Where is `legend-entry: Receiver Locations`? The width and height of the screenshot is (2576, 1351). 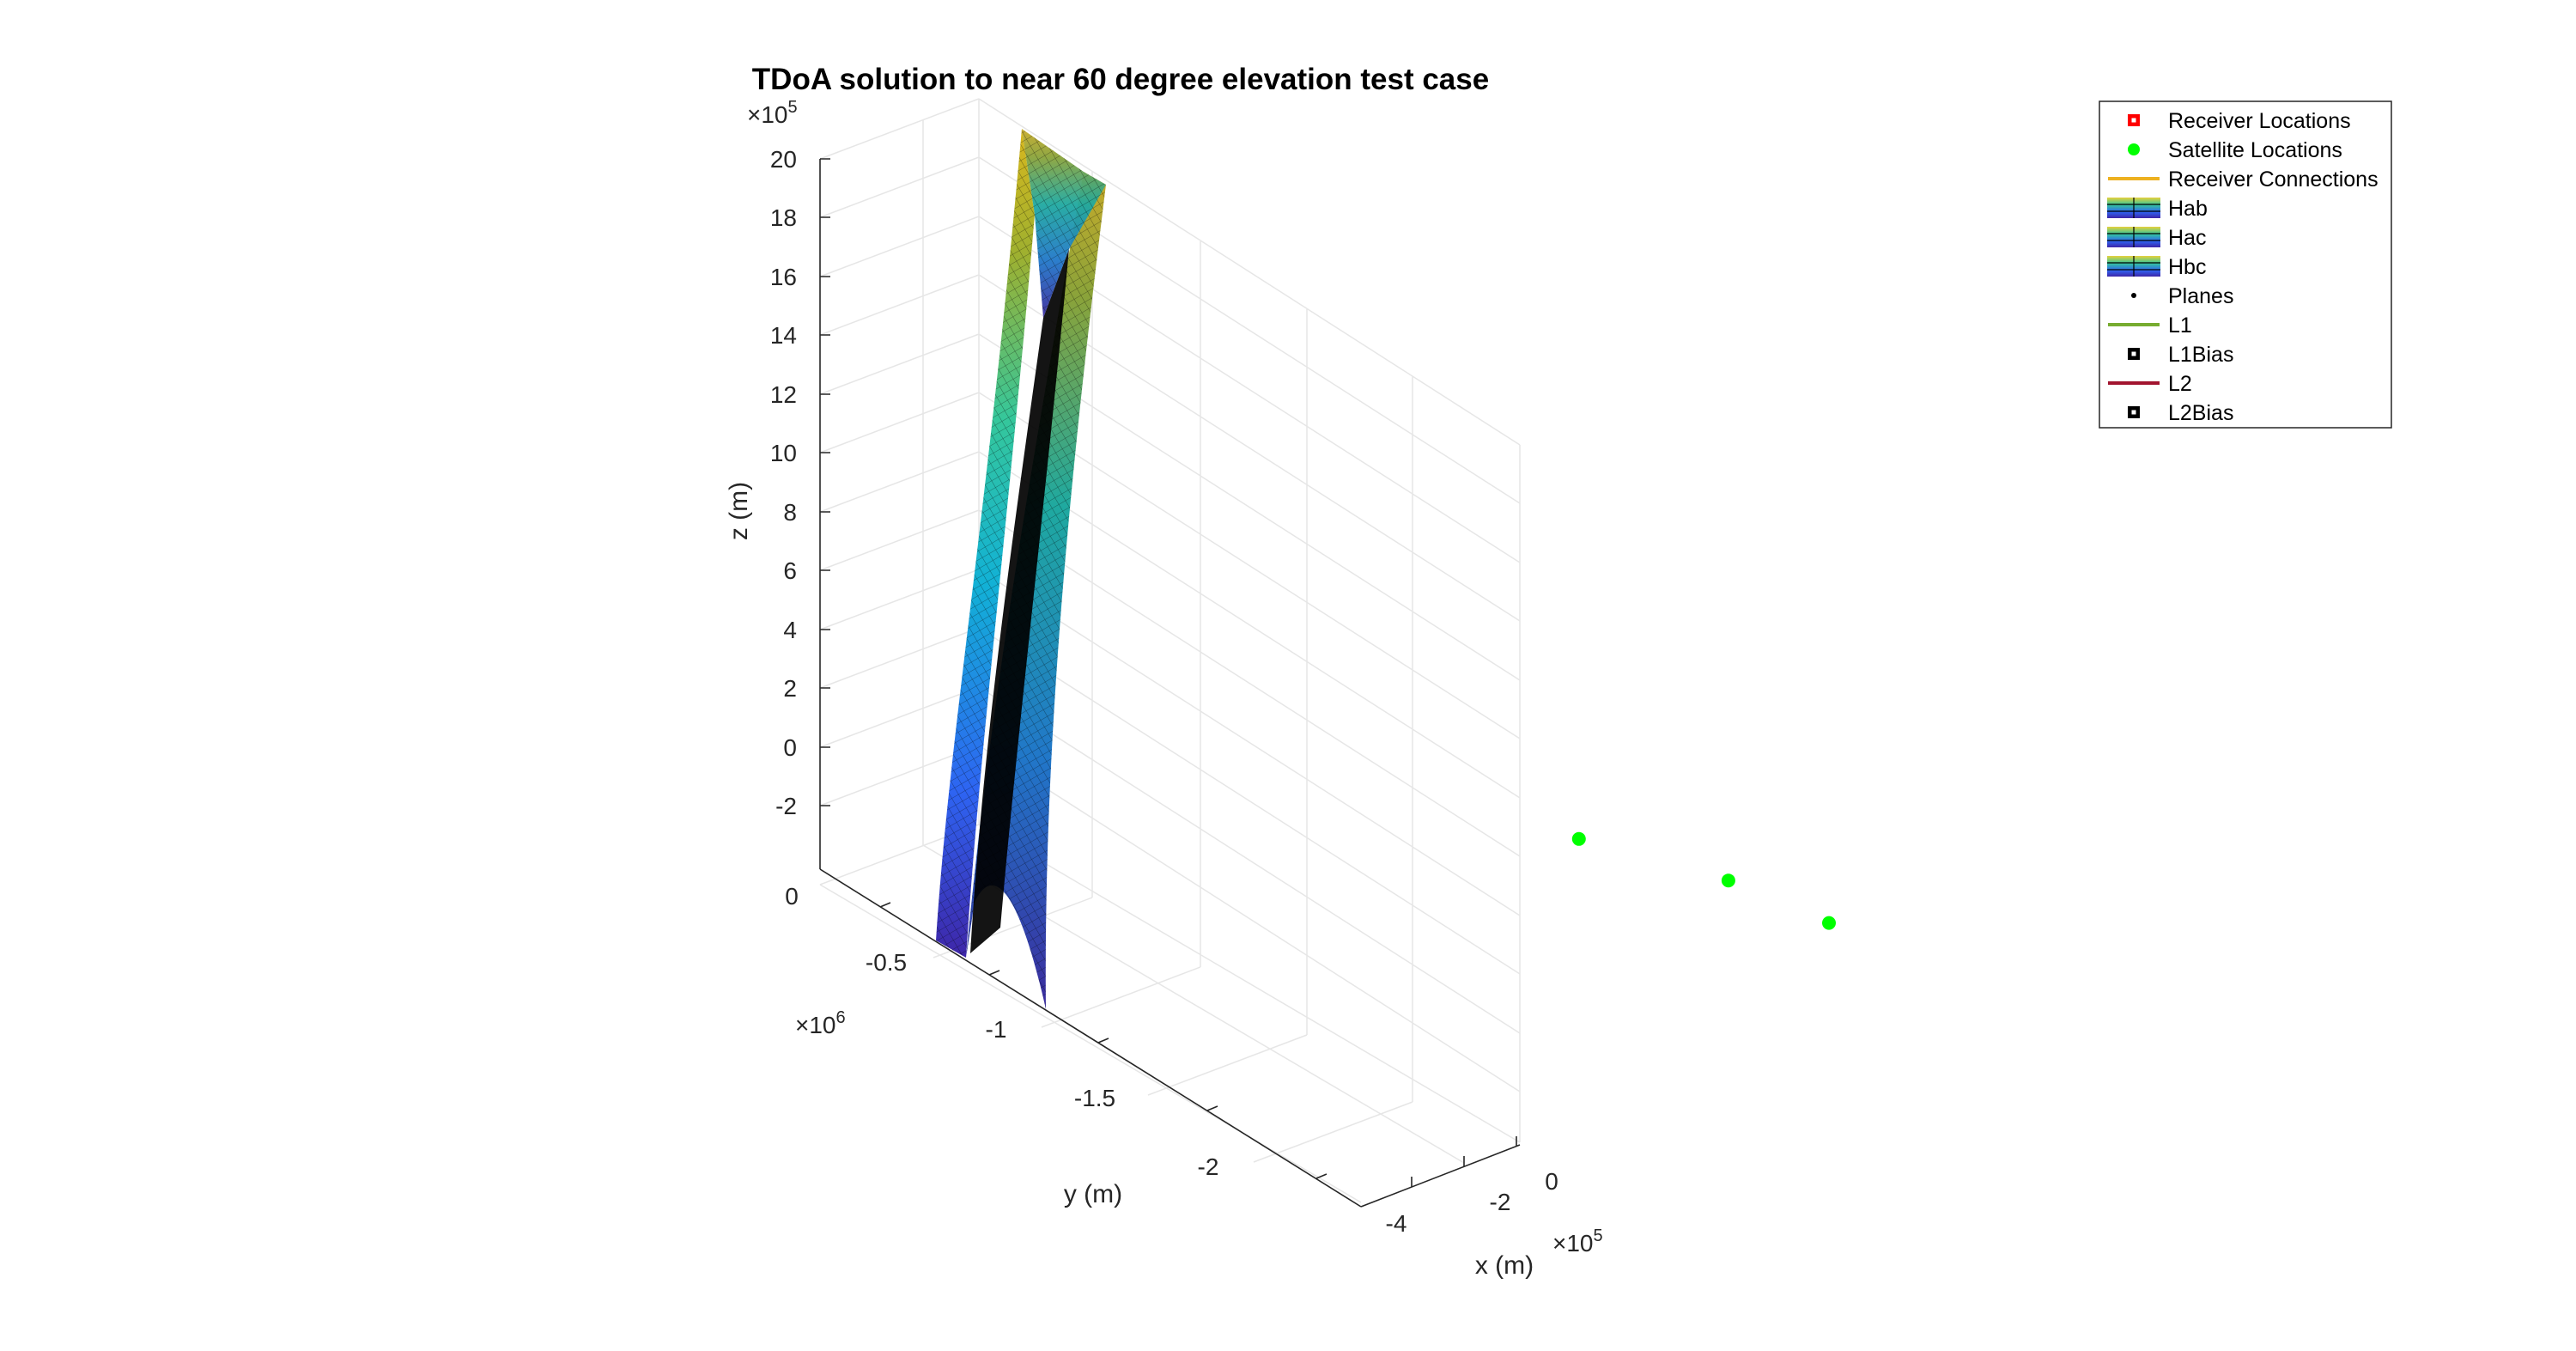
legend-entry: Receiver Locations is located at coordinates (2239, 121).